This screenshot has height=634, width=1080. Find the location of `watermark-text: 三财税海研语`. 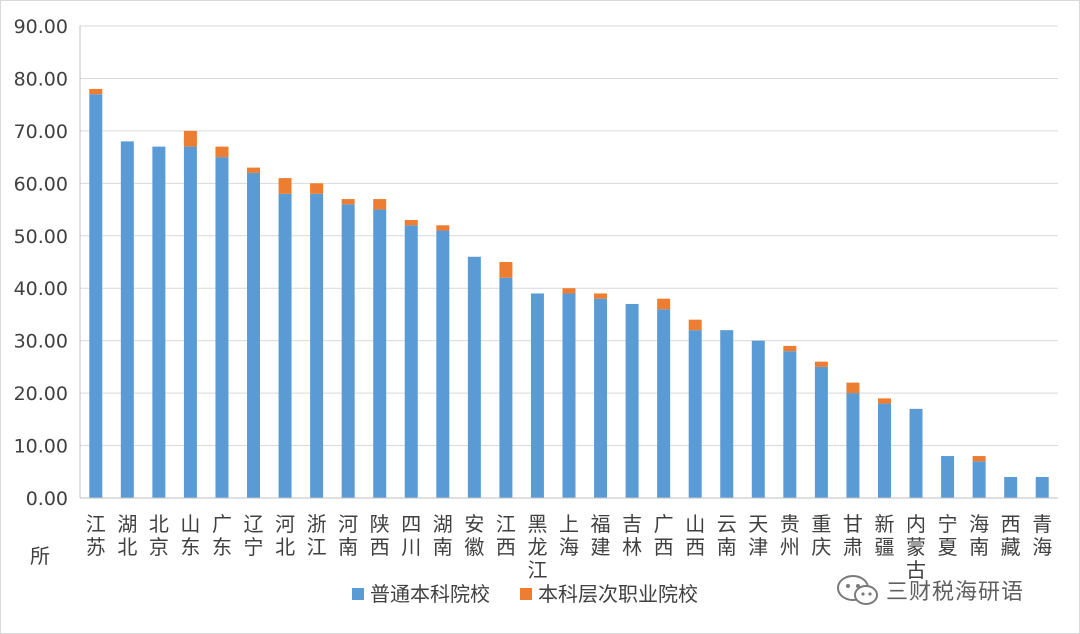

watermark-text: 三财税海研语 is located at coordinates (955, 592).